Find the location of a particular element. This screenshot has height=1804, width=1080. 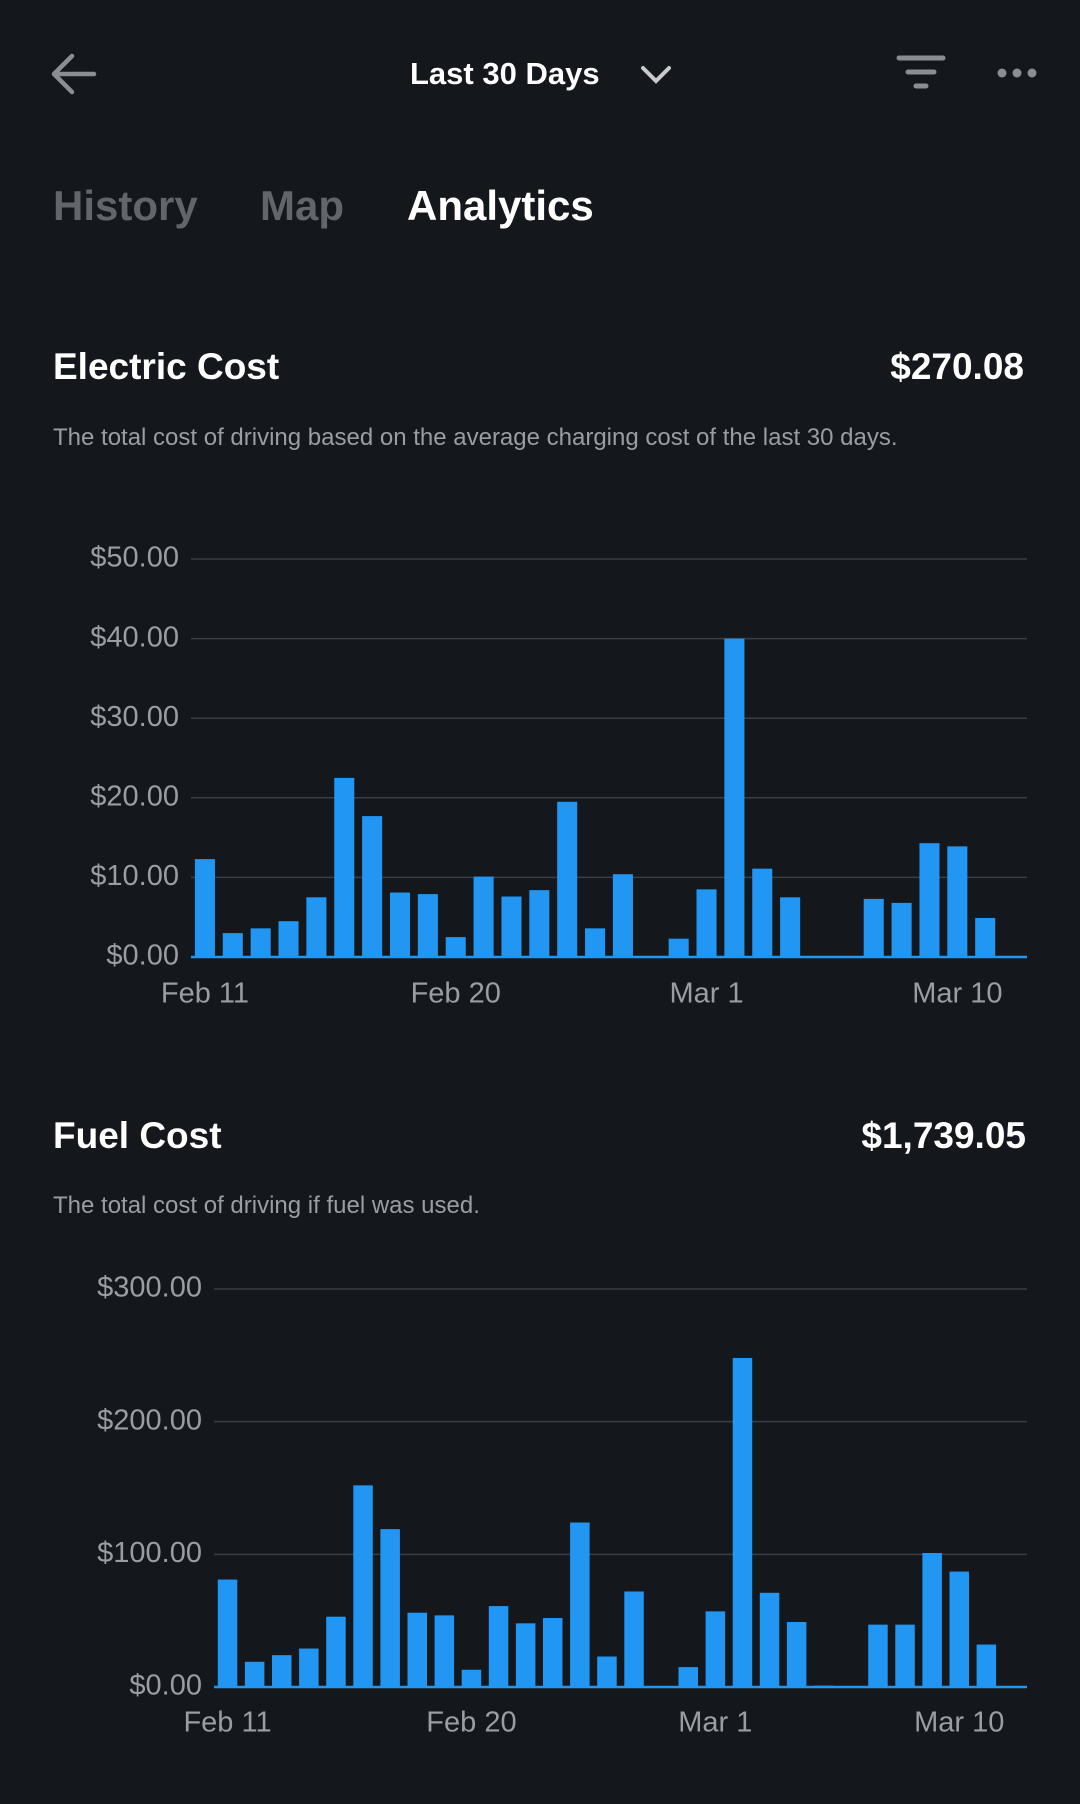

y-tick-label: $40.00 is located at coordinates (134, 637).